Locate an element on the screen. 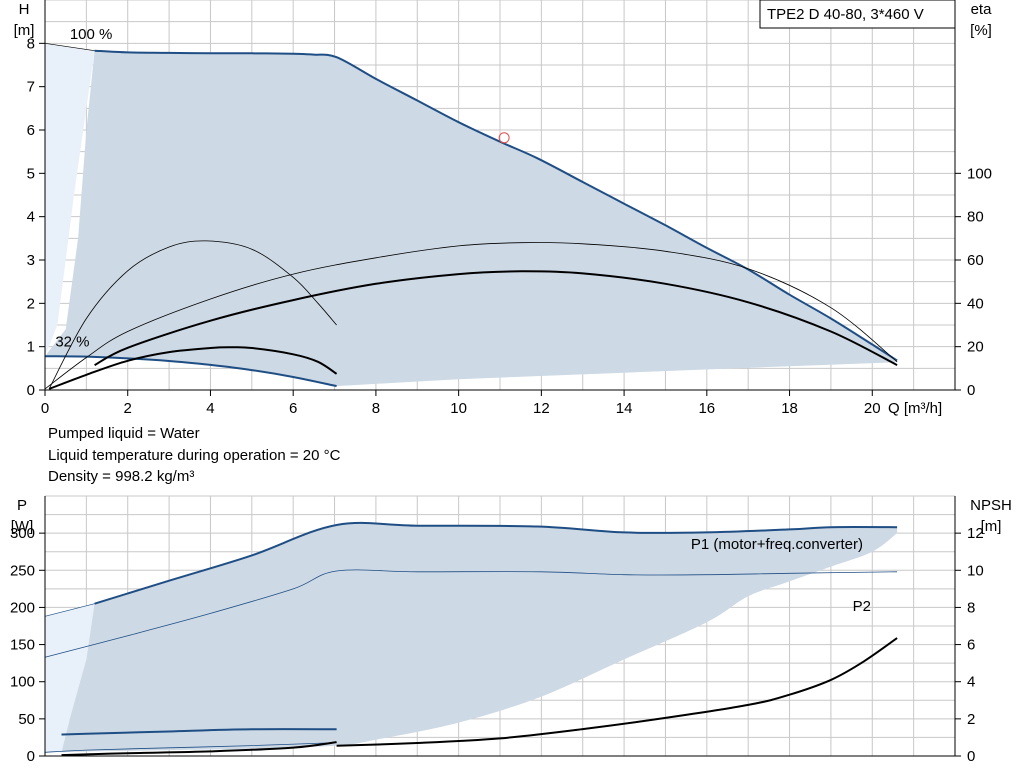 This screenshot has width=1024, height=781. p1-extension-line is located at coordinates (69, 610).